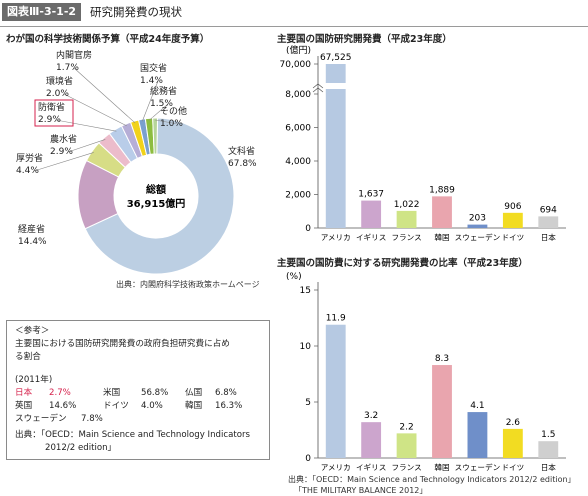  Describe the element at coordinates (74, 55) in the screenshot. I see `pie-slice-label: 内閣官房` at that location.